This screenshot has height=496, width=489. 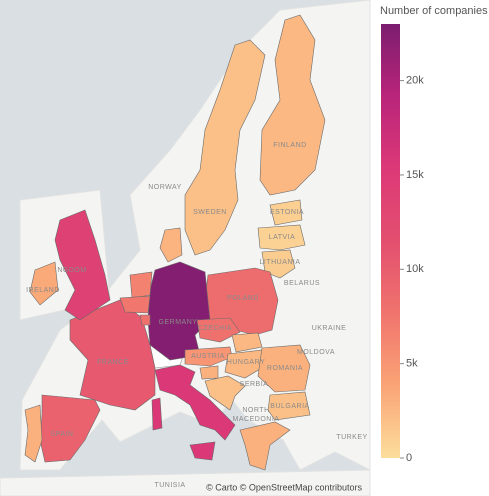 I want to click on attribution: © Carto © OpenStreetMap contributors, so click(x=284, y=487).